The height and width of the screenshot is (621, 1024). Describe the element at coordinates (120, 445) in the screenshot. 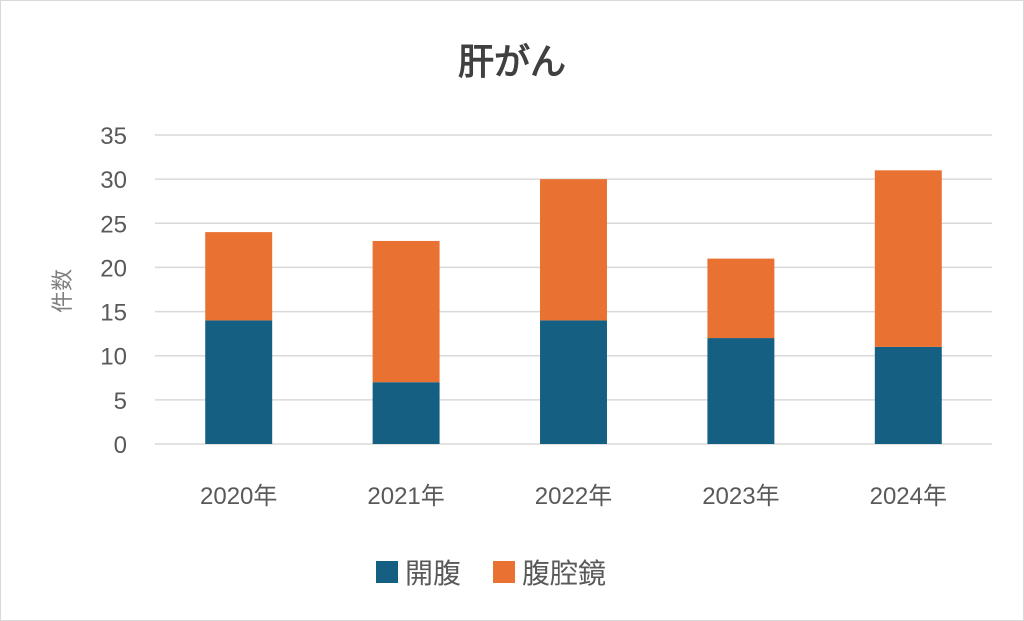

I see `y-tick-label: 0` at that location.